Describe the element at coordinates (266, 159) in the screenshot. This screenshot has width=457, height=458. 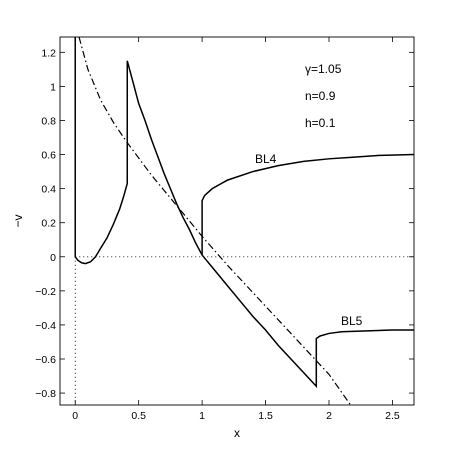
I see `bl4-label: BL4` at that location.